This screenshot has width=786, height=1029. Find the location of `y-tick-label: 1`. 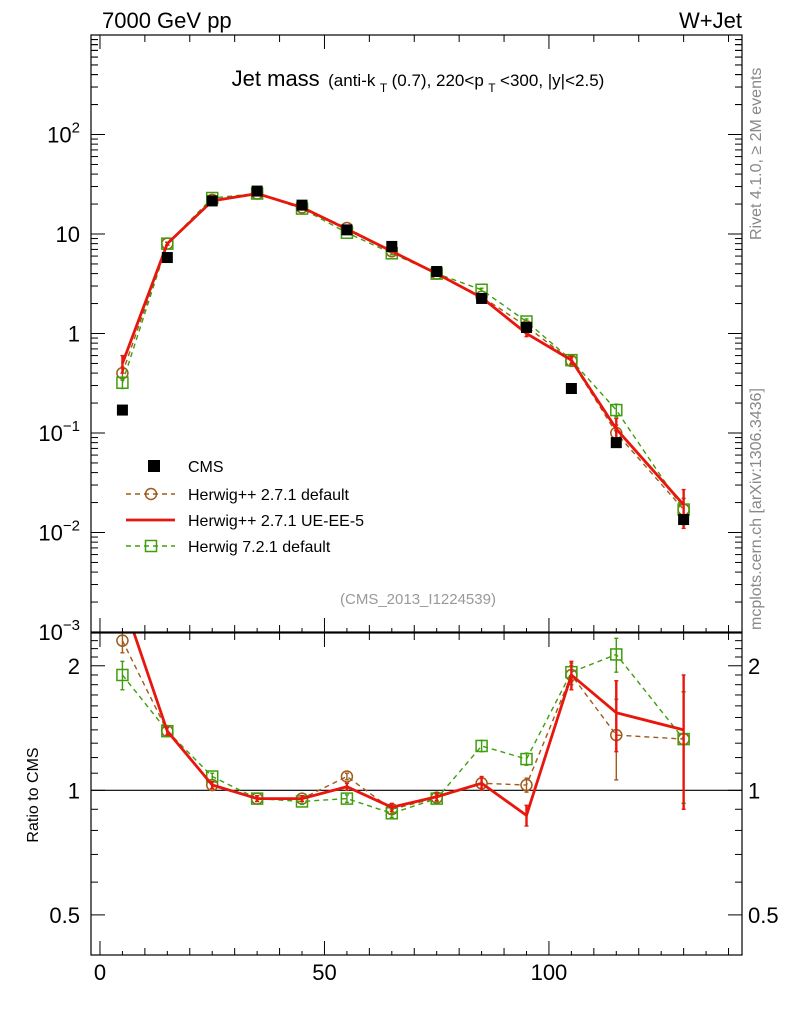

y-tick-label: 1 is located at coordinates (74, 334).